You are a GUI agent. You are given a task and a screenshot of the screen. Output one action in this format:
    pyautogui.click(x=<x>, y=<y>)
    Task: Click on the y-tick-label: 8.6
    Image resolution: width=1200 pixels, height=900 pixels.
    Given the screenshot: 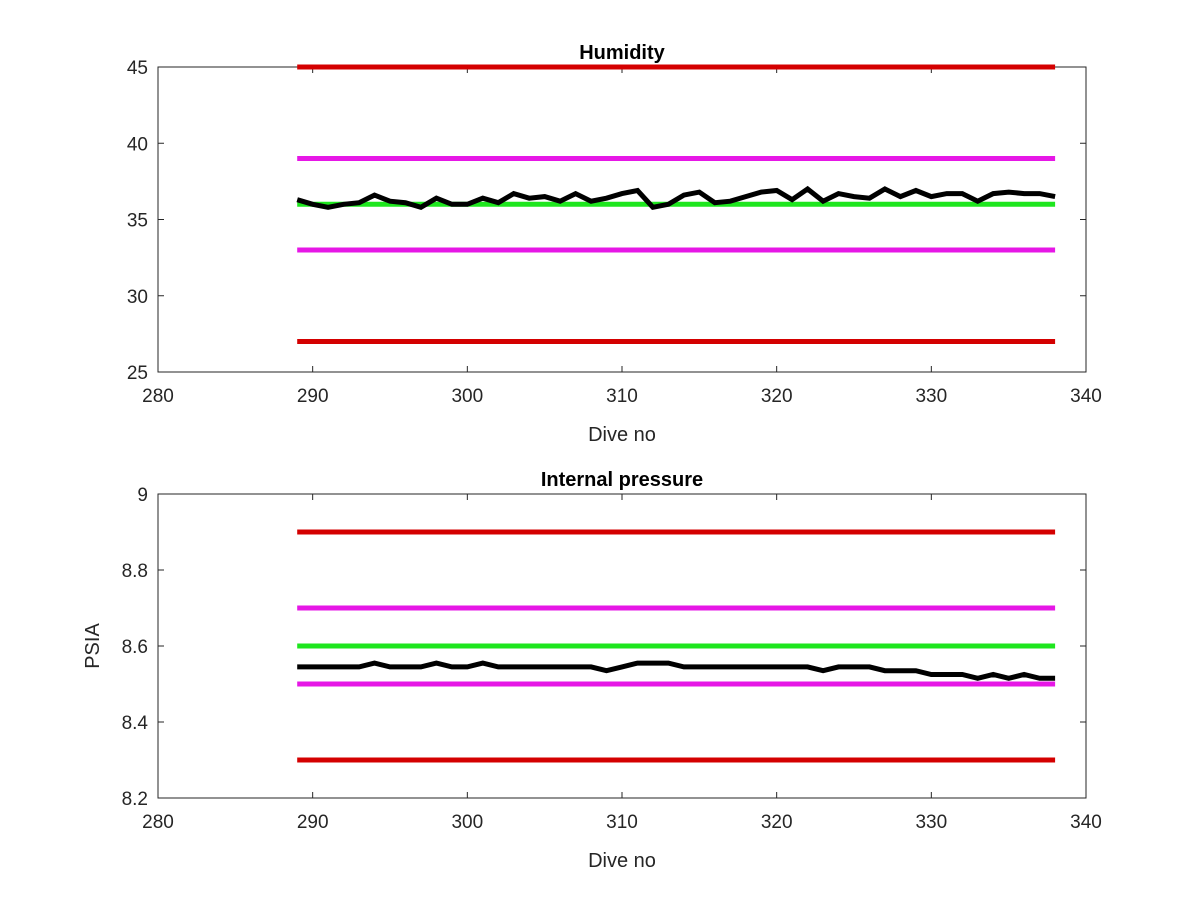 What is the action you would take?
    pyautogui.click(x=135, y=647)
    